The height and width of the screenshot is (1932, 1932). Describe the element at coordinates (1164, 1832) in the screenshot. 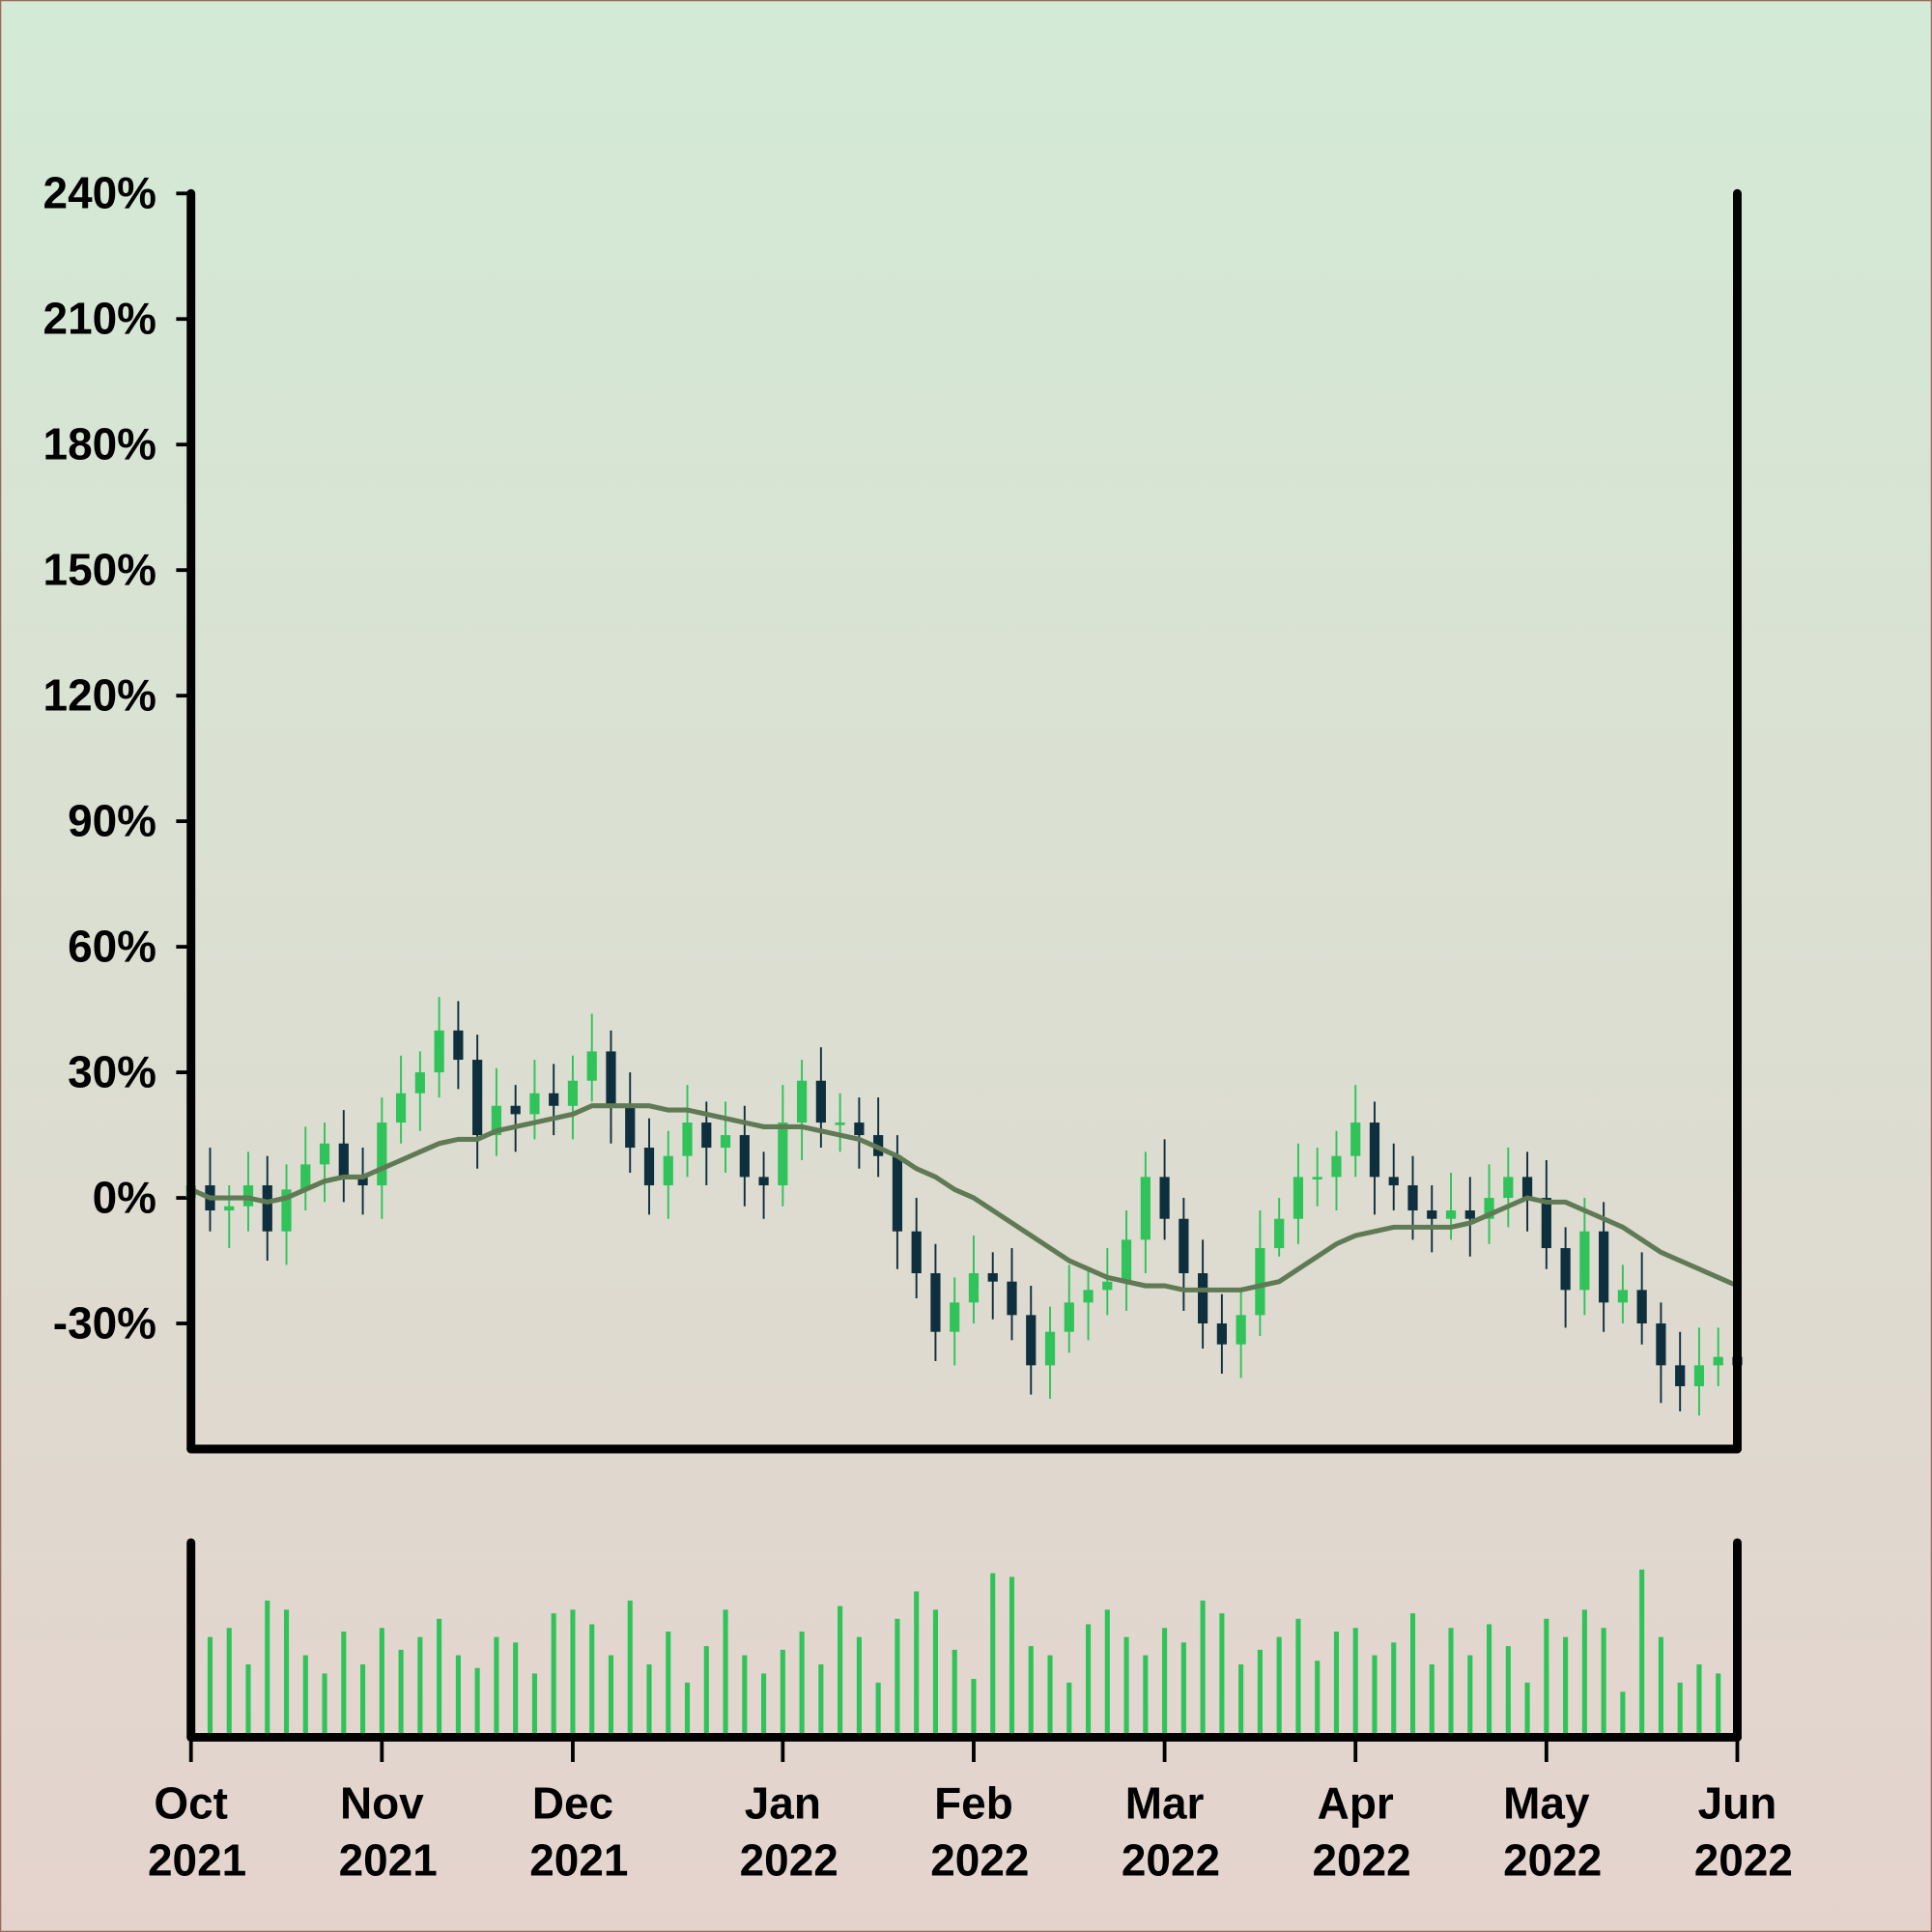

I see `x-tick-label: Mar 2022` at that location.